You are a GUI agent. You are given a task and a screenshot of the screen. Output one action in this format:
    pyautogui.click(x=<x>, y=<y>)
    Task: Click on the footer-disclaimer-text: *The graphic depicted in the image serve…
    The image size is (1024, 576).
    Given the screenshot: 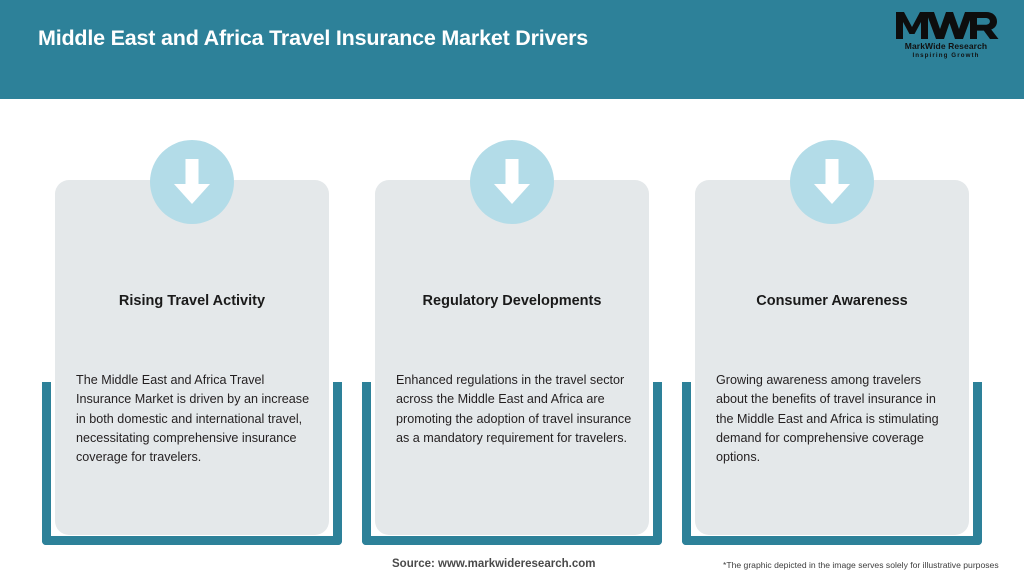 What is the action you would take?
    pyautogui.click(x=861, y=565)
    